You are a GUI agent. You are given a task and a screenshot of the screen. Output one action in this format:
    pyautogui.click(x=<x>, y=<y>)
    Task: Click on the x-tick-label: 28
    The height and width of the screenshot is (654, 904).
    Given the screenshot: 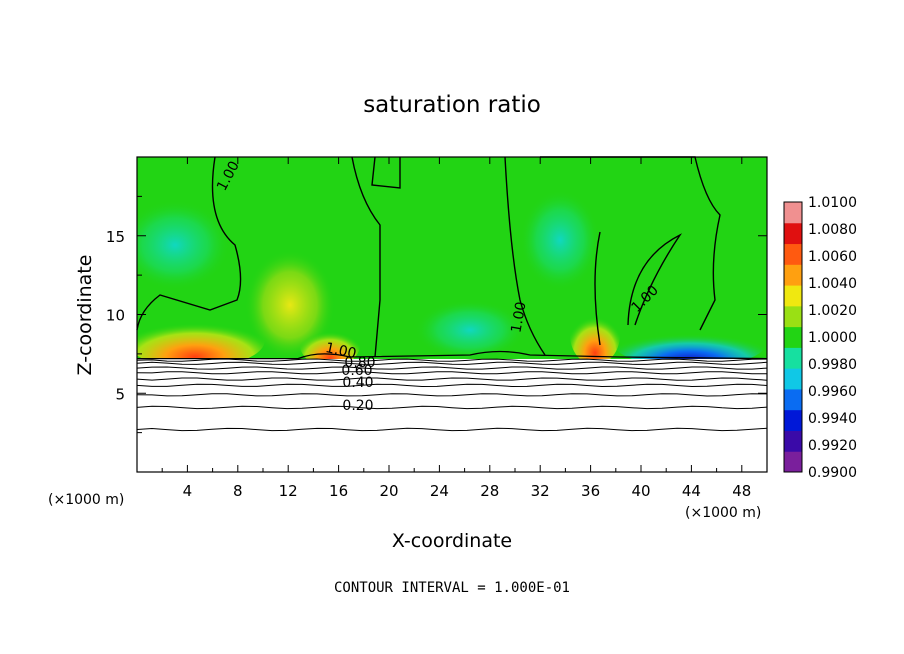 What is the action you would take?
    pyautogui.click(x=489, y=491)
    